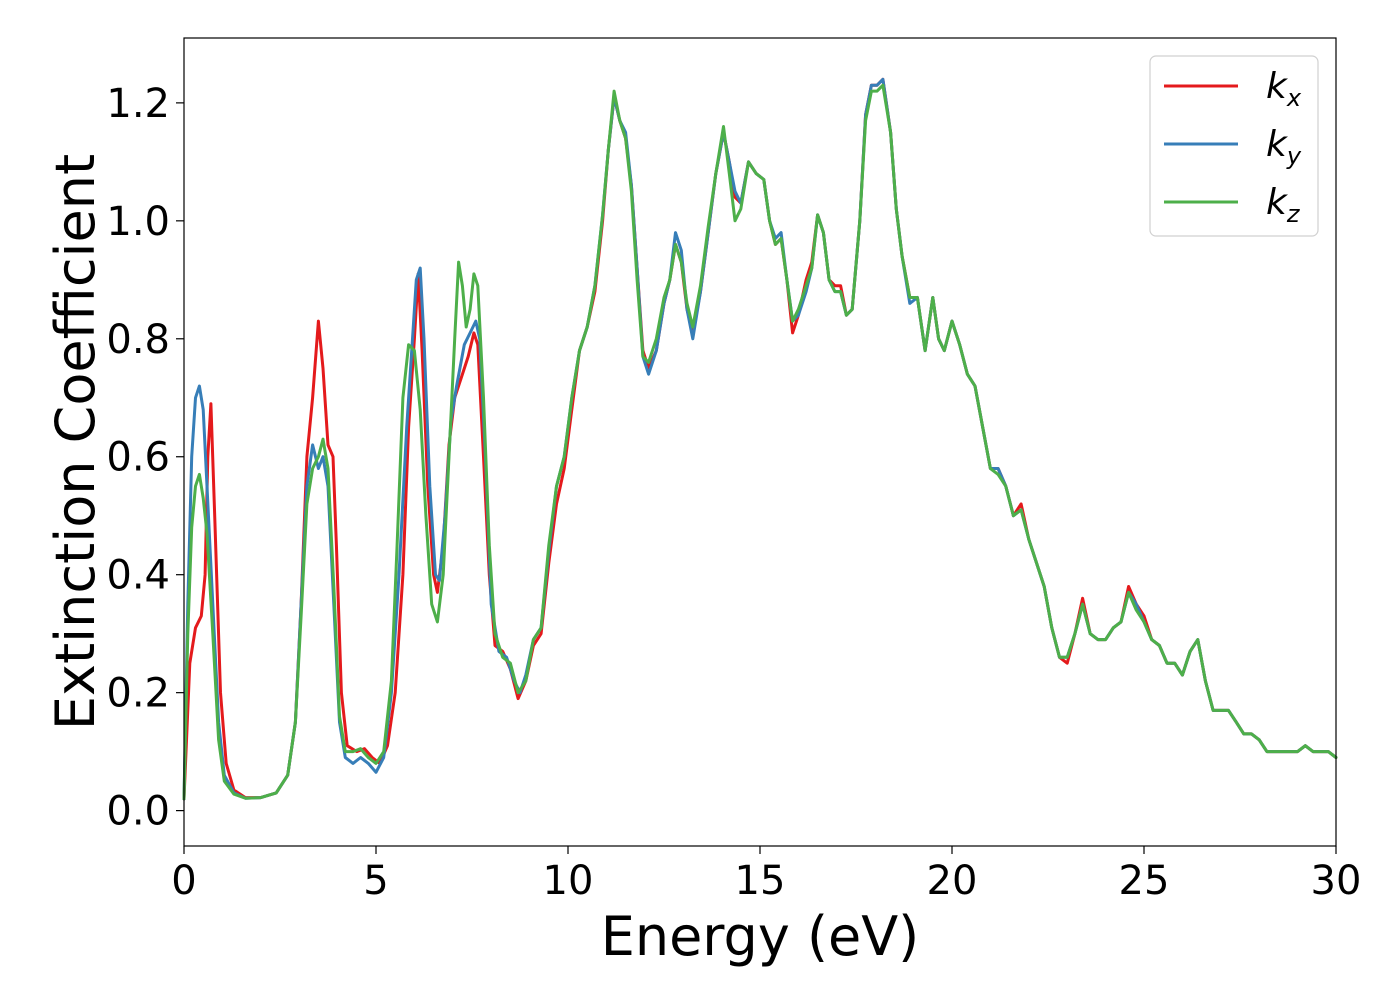  What do you see at coordinates (138, 458) in the screenshot?
I see `y-tick-label: 0.6` at bounding box center [138, 458].